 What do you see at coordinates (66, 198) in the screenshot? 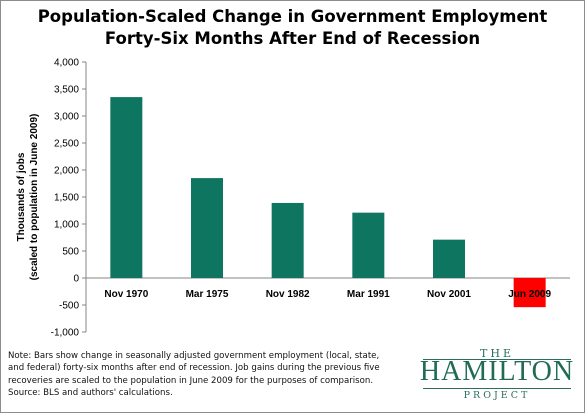
I see `y-tick-label: 1,500` at bounding box center [66, 198].